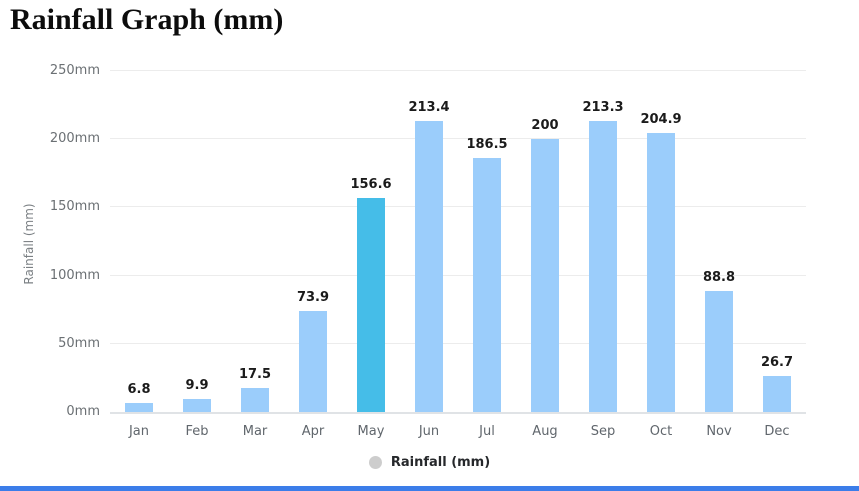 The image size is (859, 491). Describe the element at coordinates (719, 241) in the screenshot. I see `bar-slot-nov: 88.8` at that location.